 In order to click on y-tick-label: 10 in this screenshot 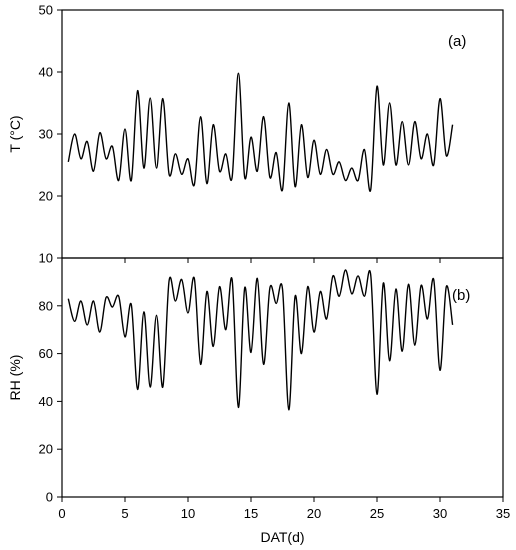, I will do `click(46, 258)`.